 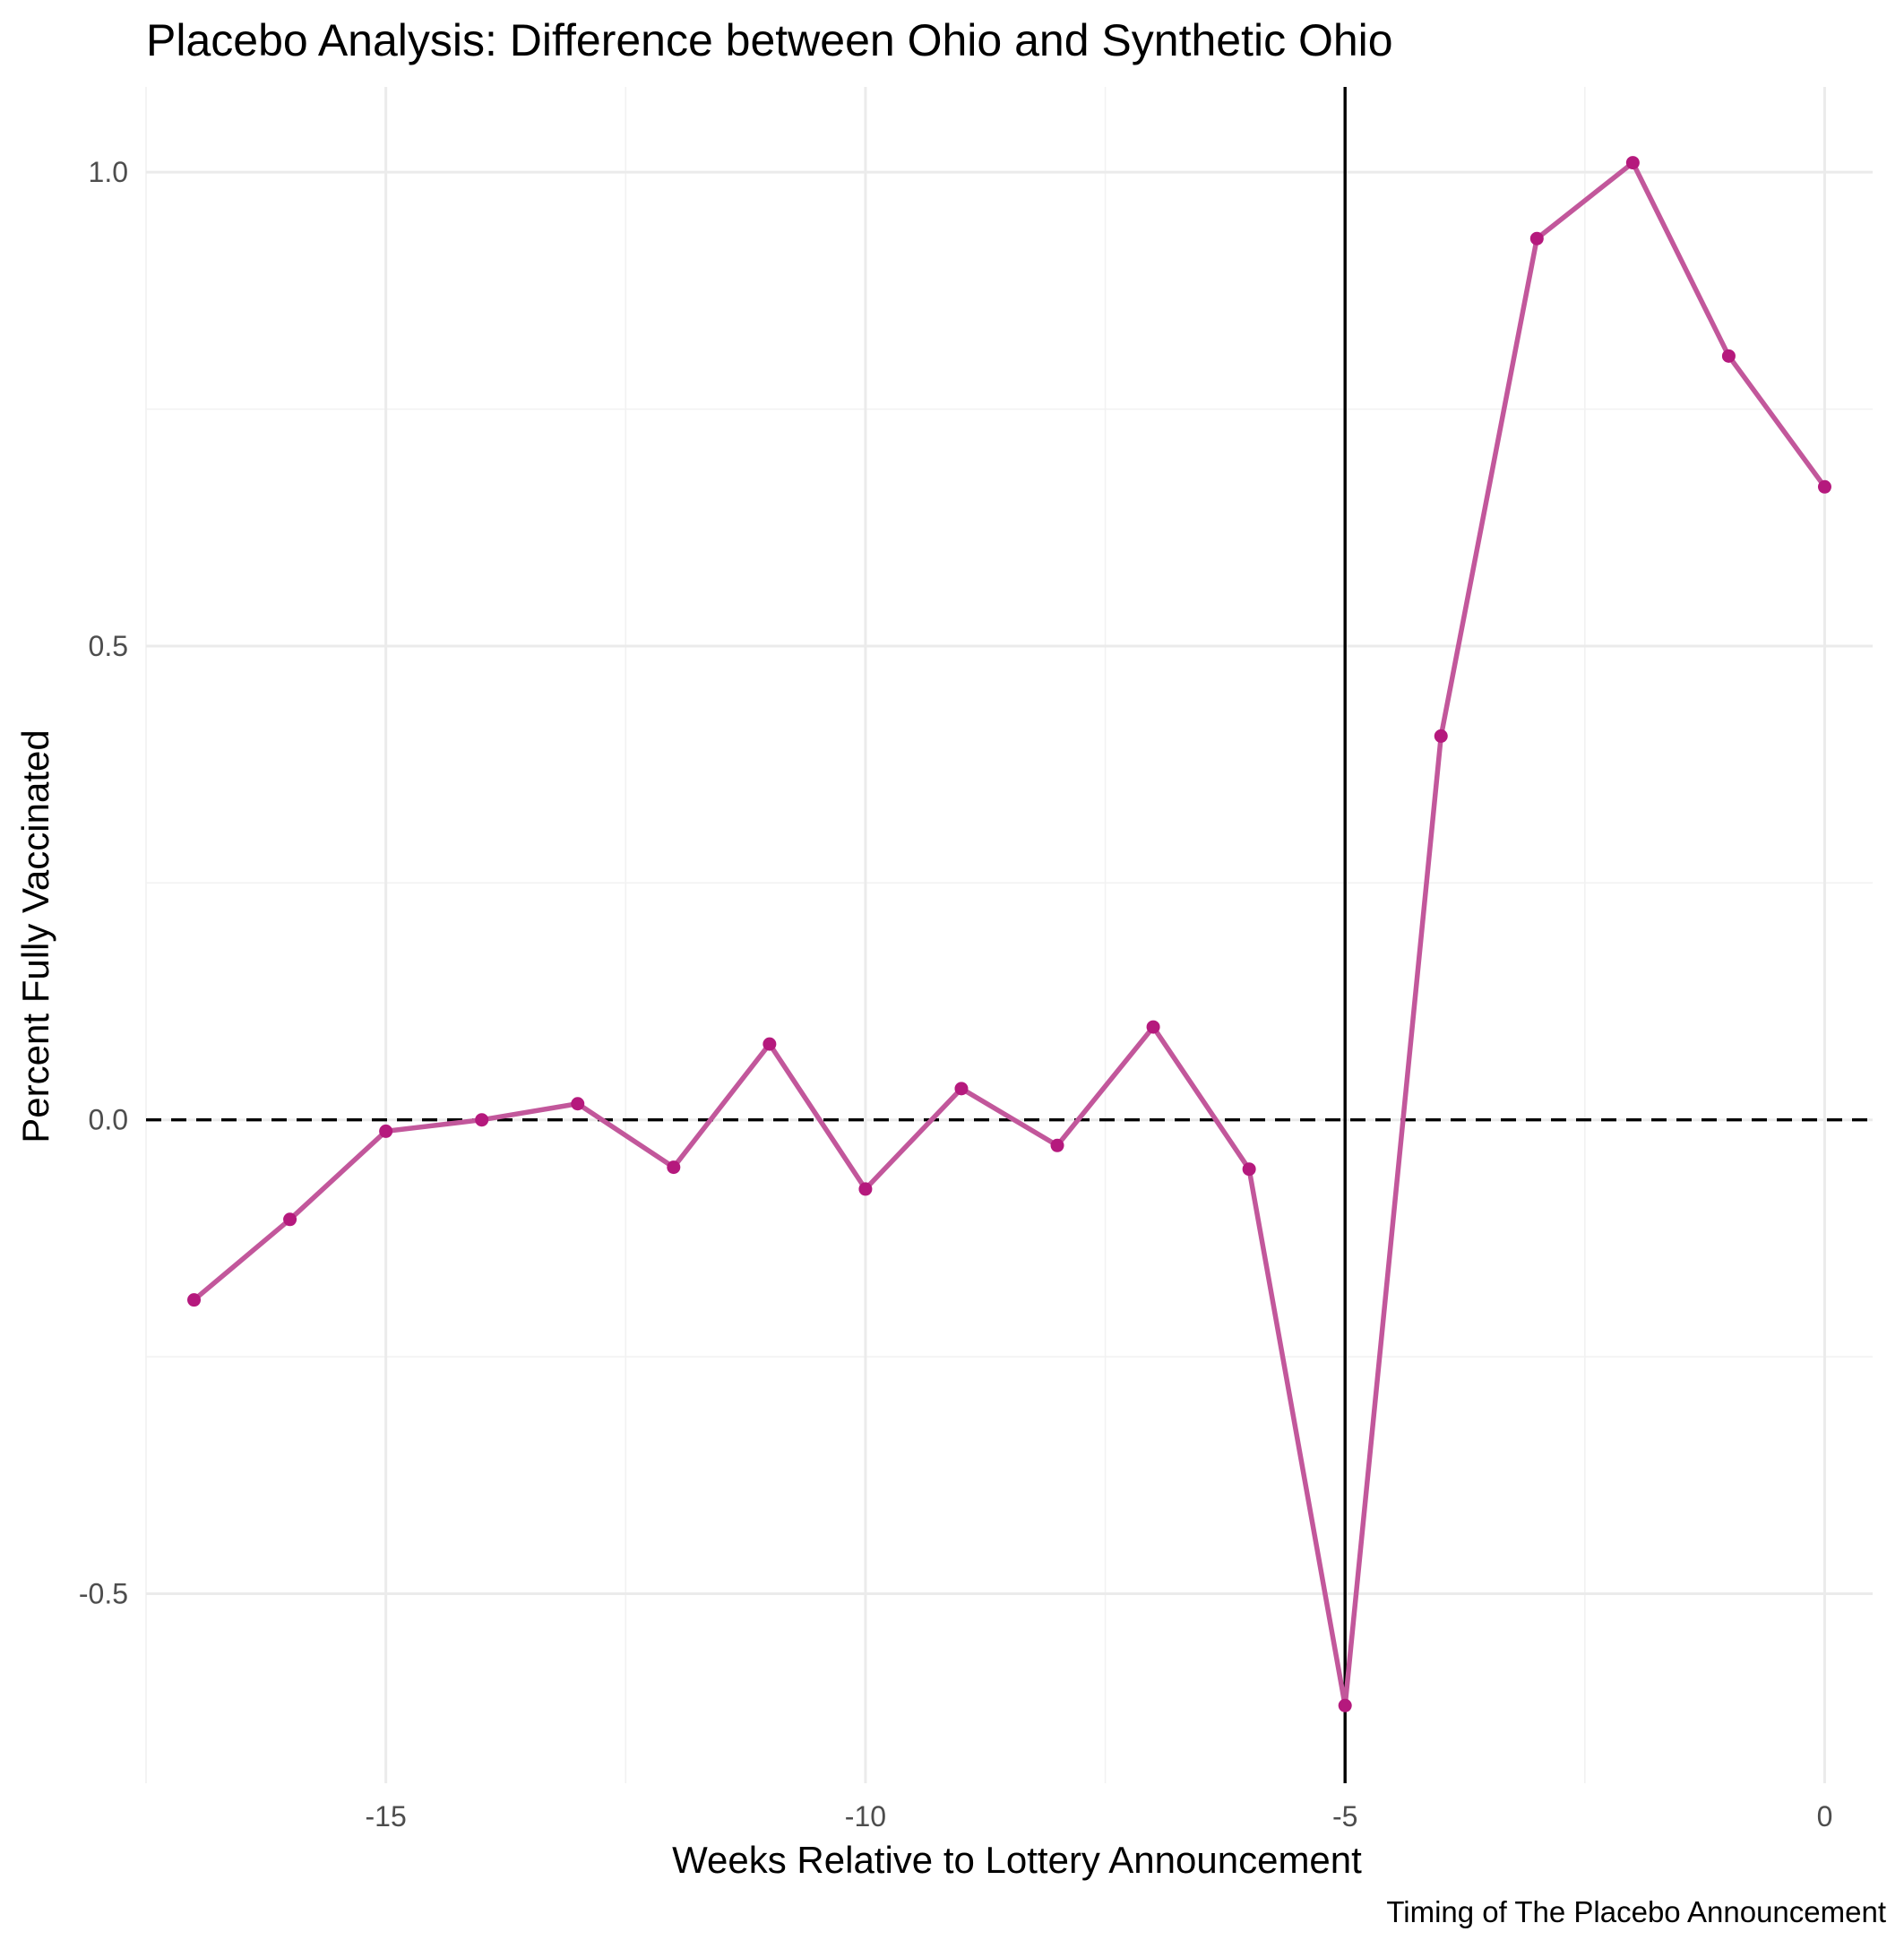 I want to click on x-axis-label: Weeks Relative to Lottery Announcement, so click(x=1017, y=1860).